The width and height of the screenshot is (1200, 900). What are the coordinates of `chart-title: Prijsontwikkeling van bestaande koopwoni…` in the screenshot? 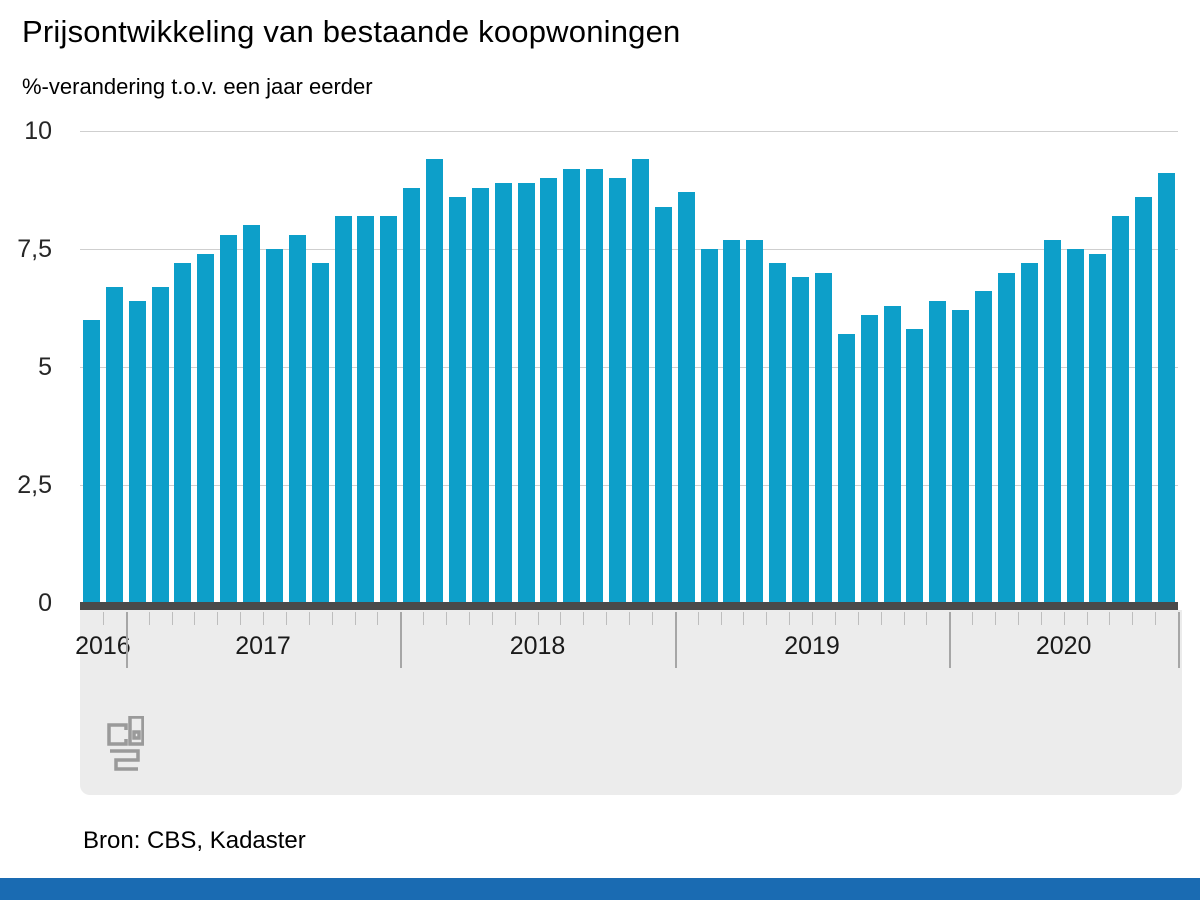 It's located at (351, 31).